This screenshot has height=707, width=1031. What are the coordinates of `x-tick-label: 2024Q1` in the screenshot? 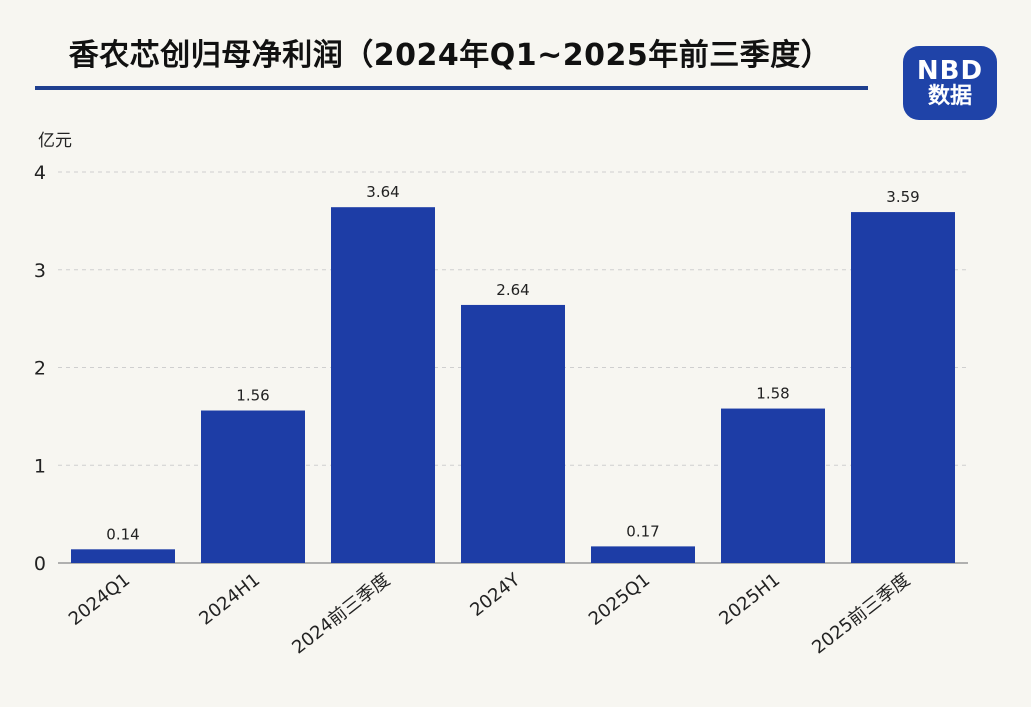 It's located at (99, 599).